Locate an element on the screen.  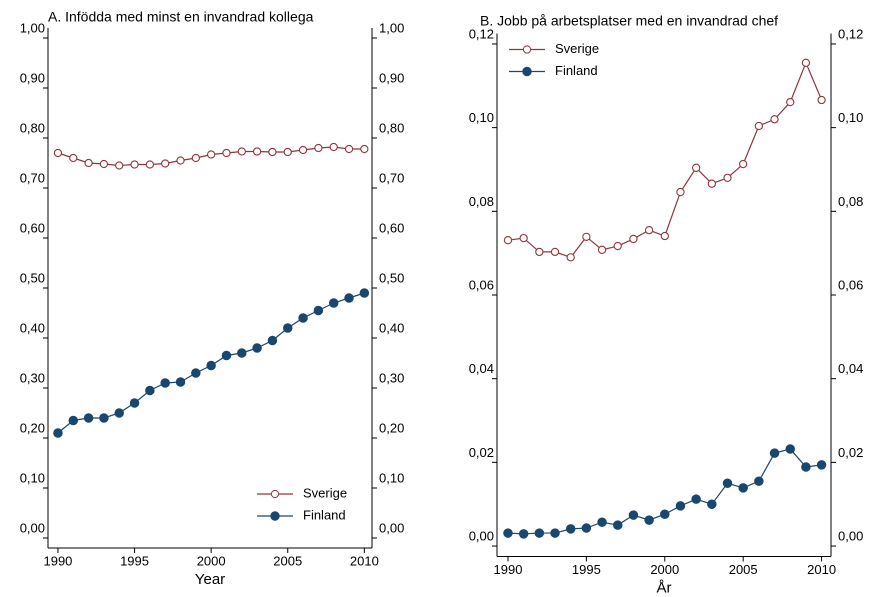
y-tick-label-right: 0,90 is located at coordinates (391, 77).